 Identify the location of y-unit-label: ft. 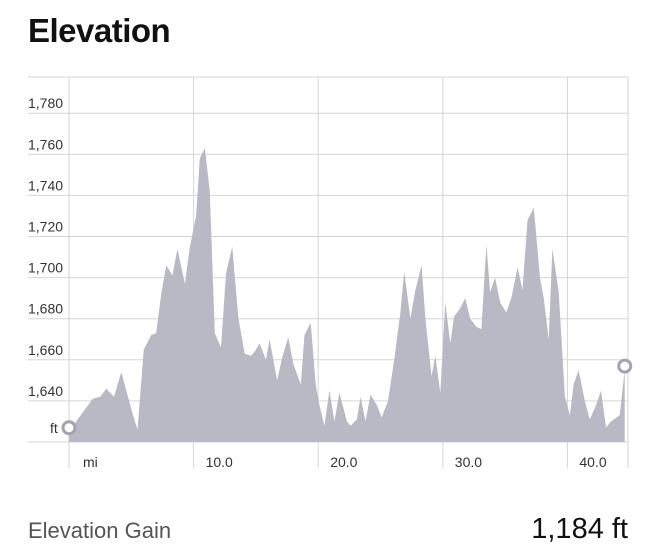
(54, 428).